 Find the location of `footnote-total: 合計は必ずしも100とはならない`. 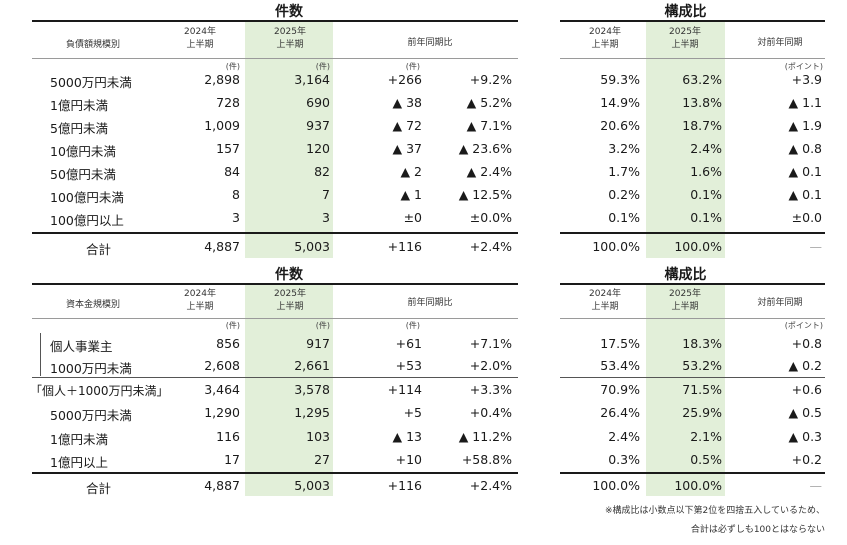

footnote-total: 合計は必ずしも100とはならない is located at coordinates (757, 530).